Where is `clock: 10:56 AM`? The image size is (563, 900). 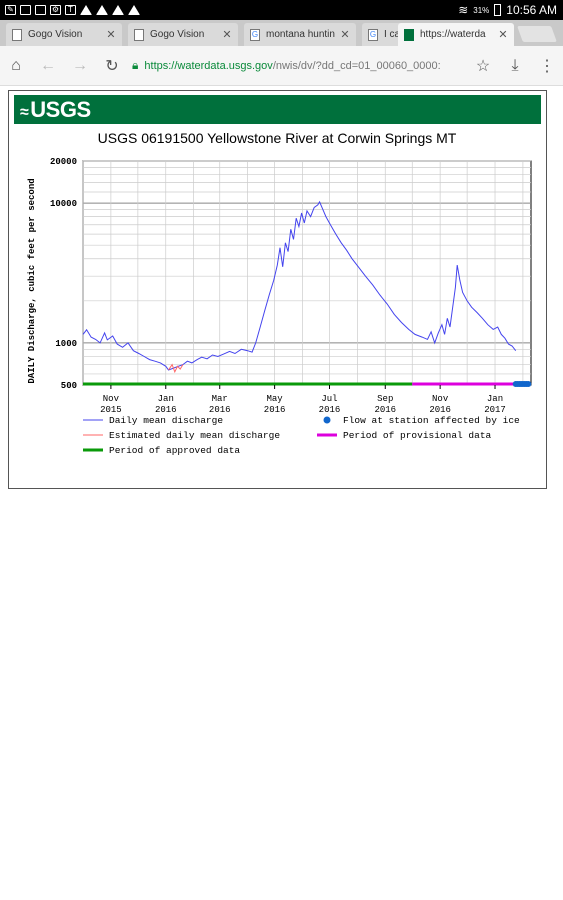 clock: 10:56 AM is located at coordinates (531, 10).